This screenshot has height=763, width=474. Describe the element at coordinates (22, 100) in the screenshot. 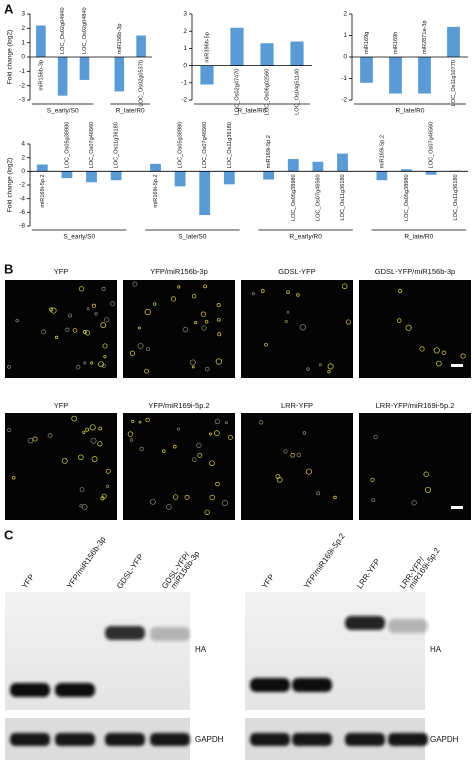

I see `y-tick-label: -3` at that location.